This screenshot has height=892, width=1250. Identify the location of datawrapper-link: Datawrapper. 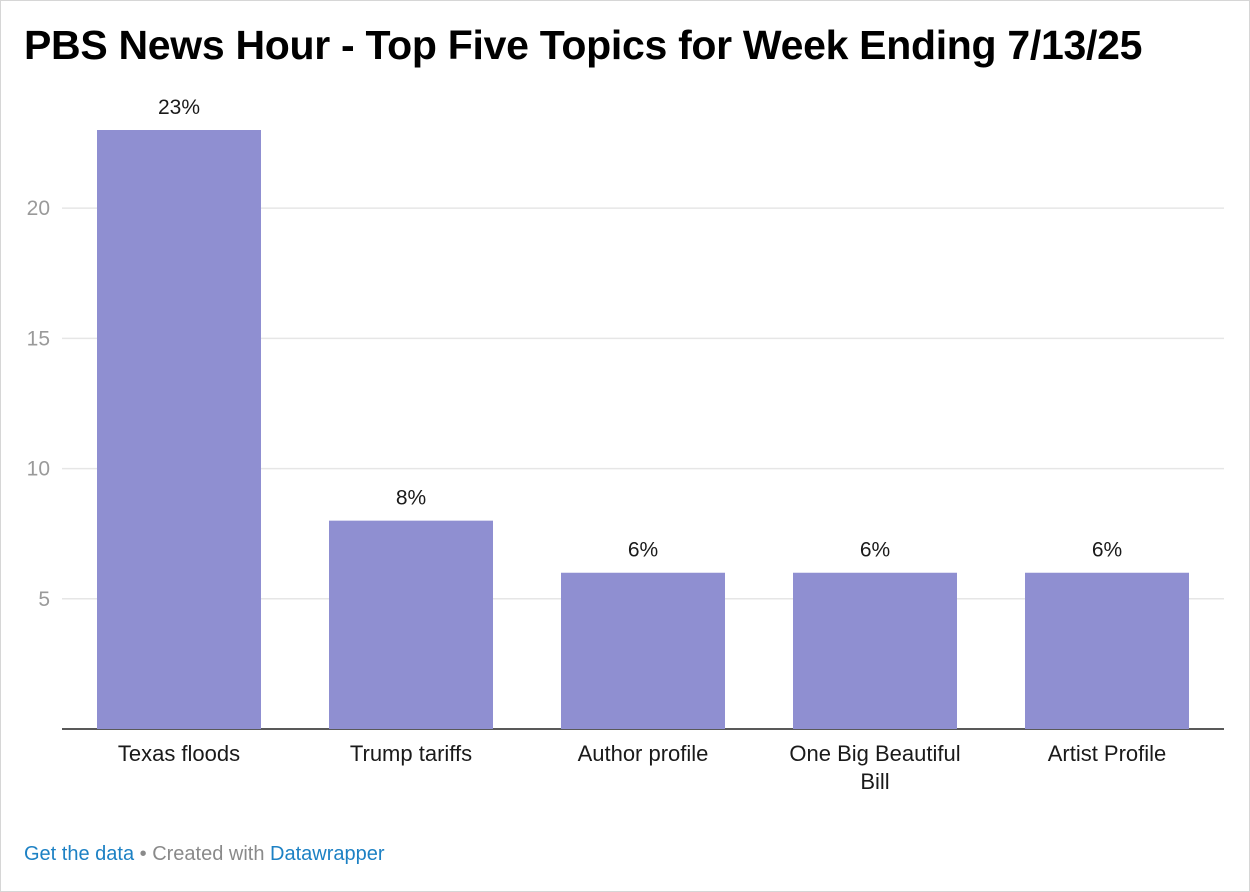
(327, 854).